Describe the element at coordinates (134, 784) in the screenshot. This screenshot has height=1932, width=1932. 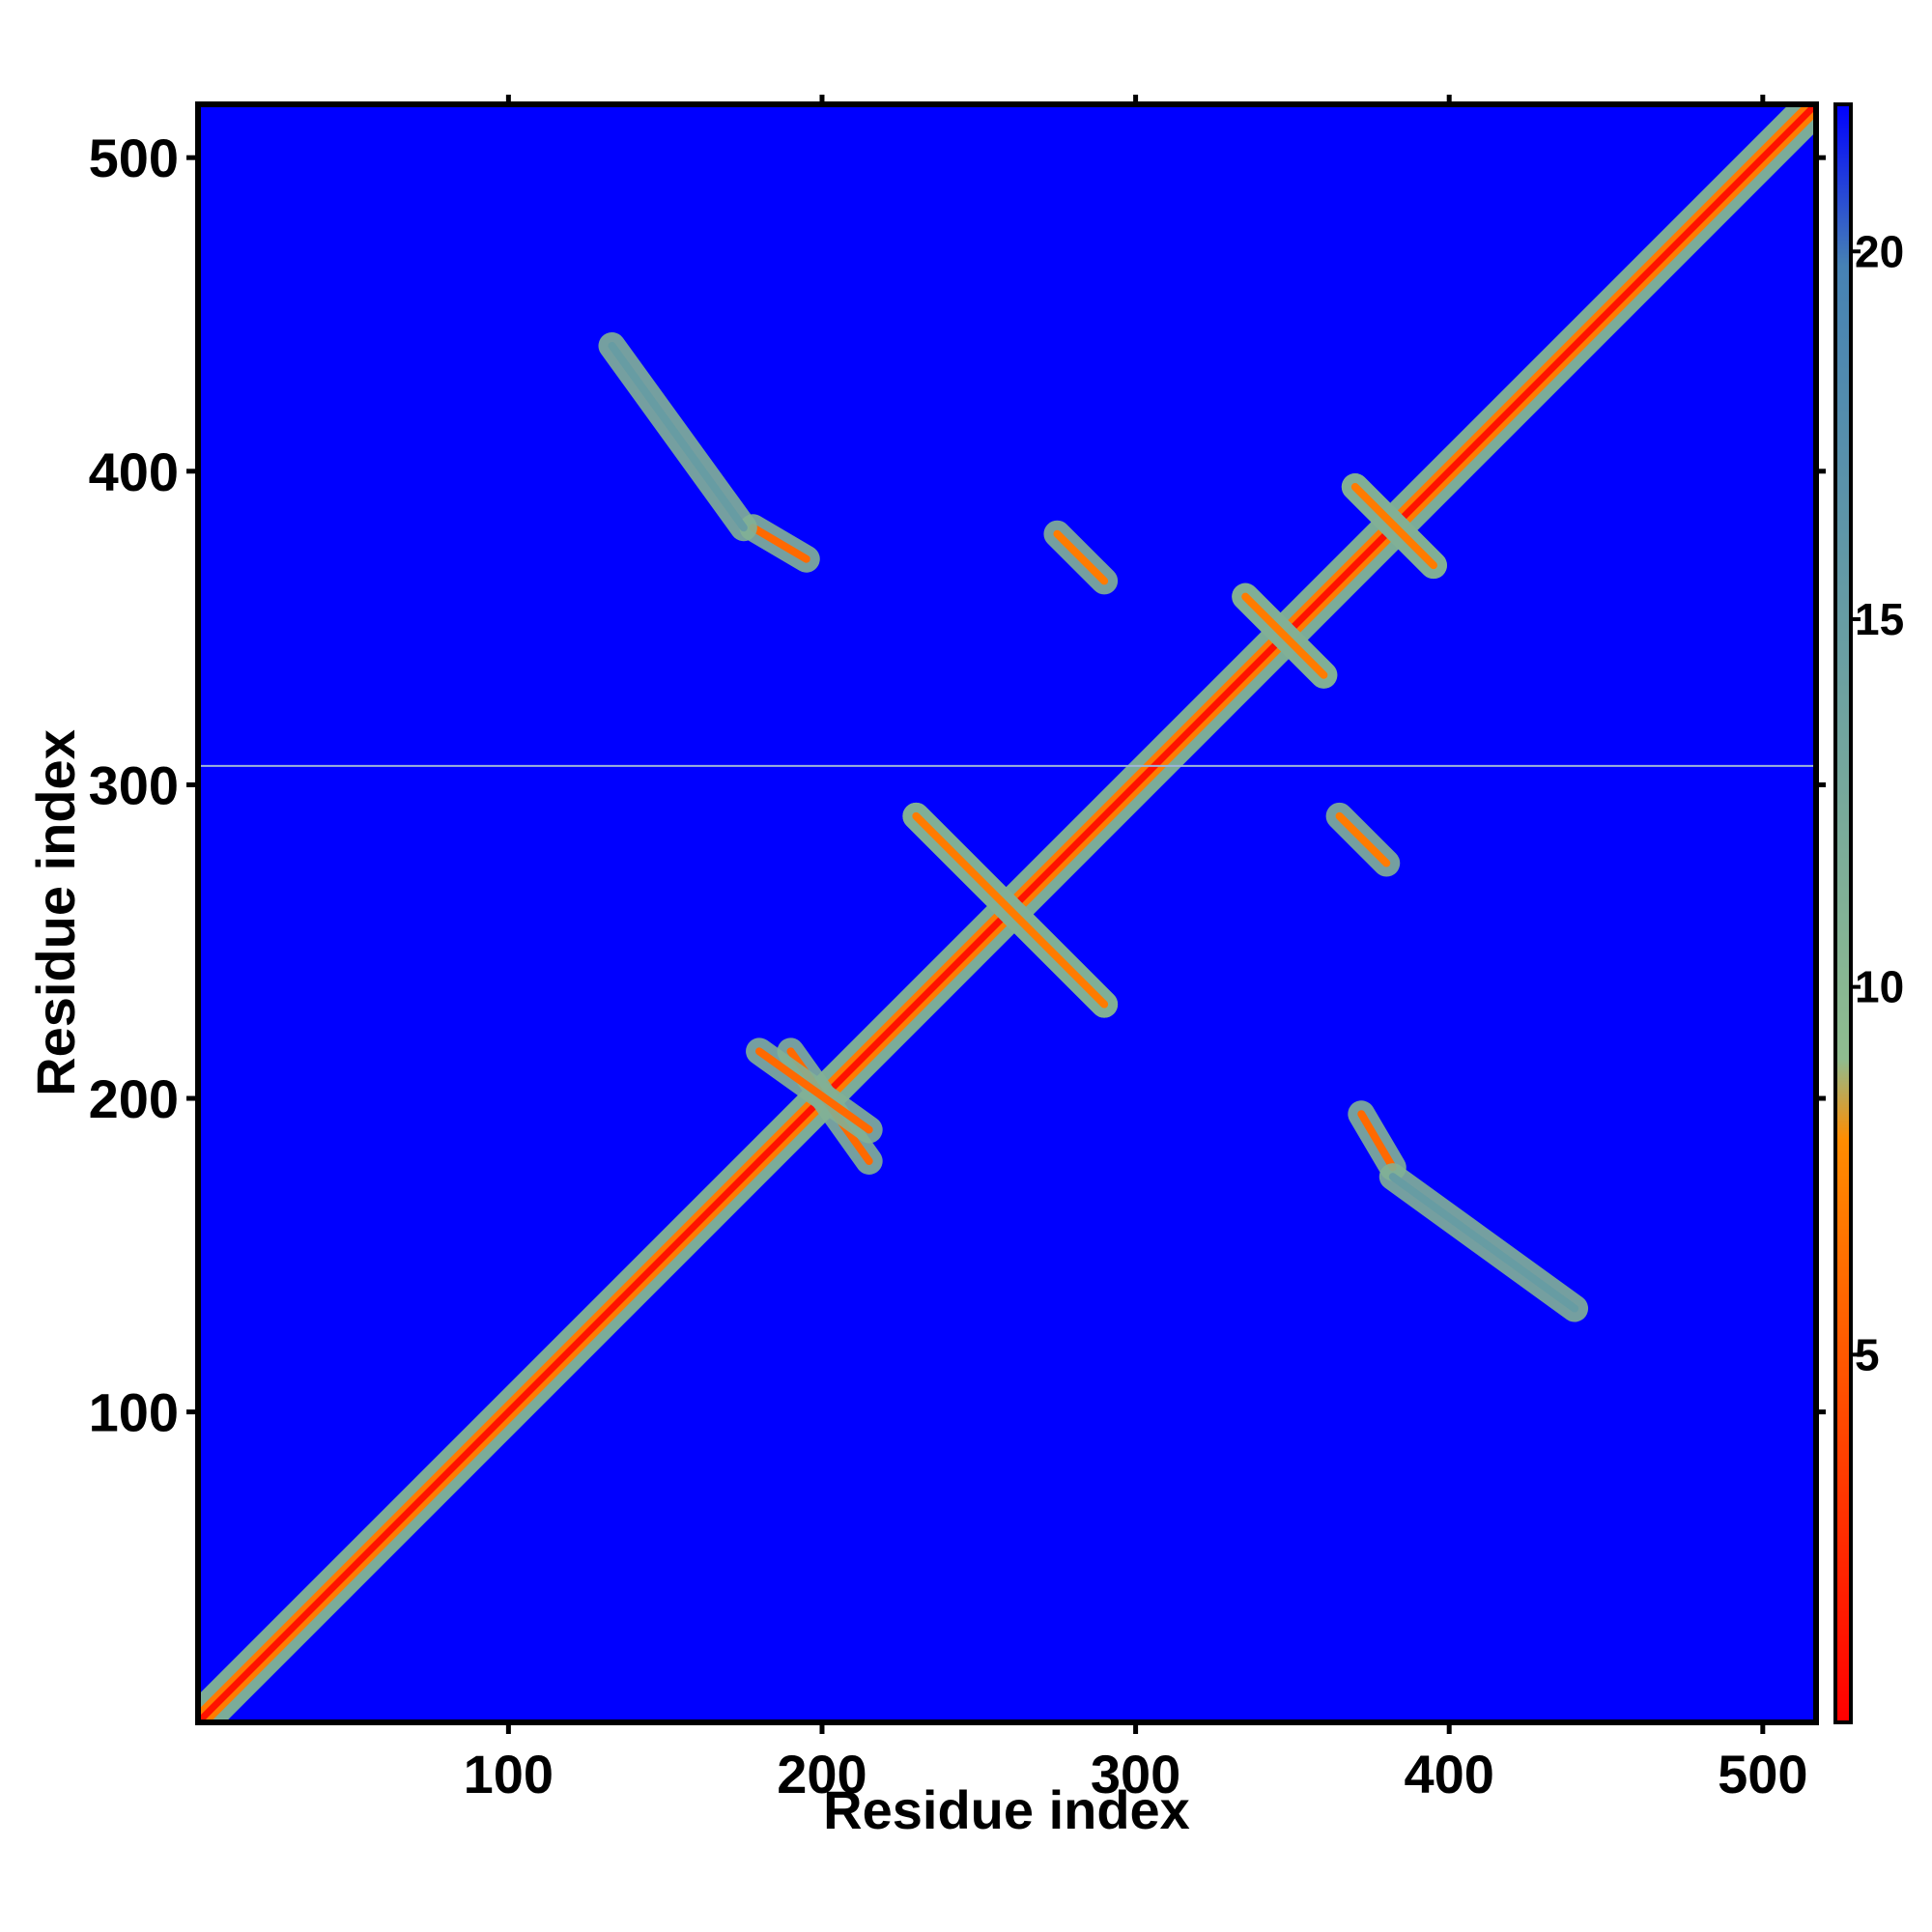
I see `y-tick-label: 300` at that location.